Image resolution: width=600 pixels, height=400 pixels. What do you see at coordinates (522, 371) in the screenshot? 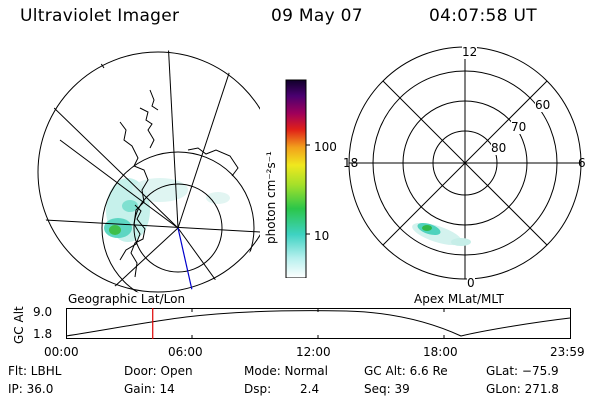
I see `glat-info: GLat: −75.9` at bounding box center [522, 371].